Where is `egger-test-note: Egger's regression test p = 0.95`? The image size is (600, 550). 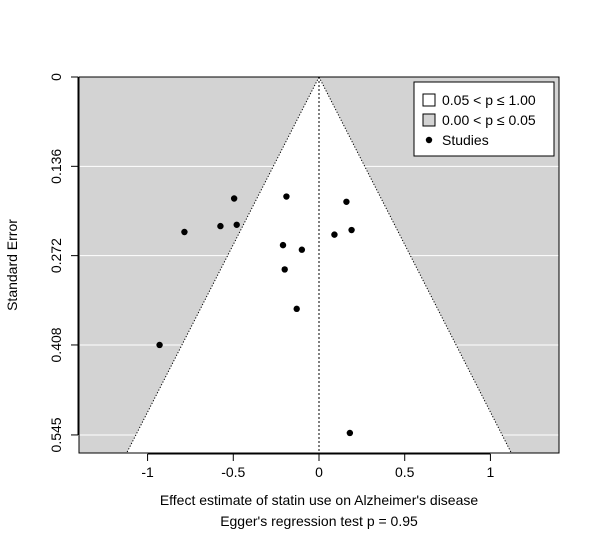
egger-test-note: Egger's regression test p = 0.95 is located at coordinates (319, 521).